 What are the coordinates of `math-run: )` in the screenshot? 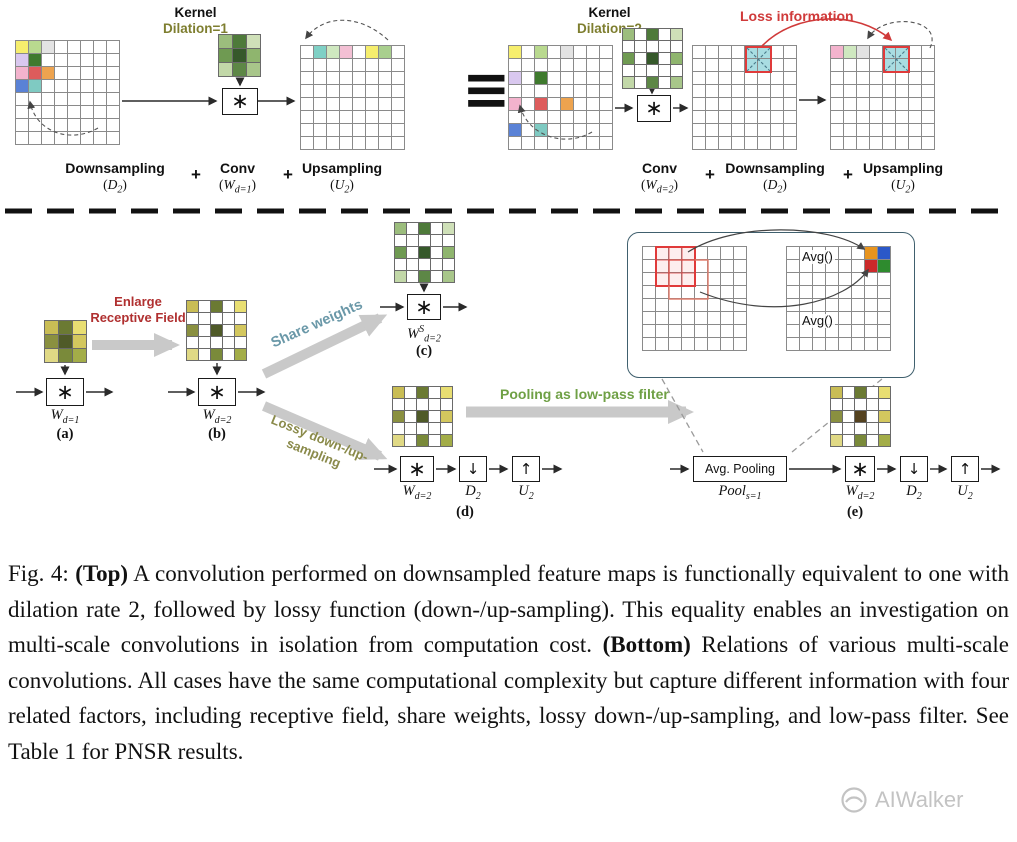 It's located at (912, 184).